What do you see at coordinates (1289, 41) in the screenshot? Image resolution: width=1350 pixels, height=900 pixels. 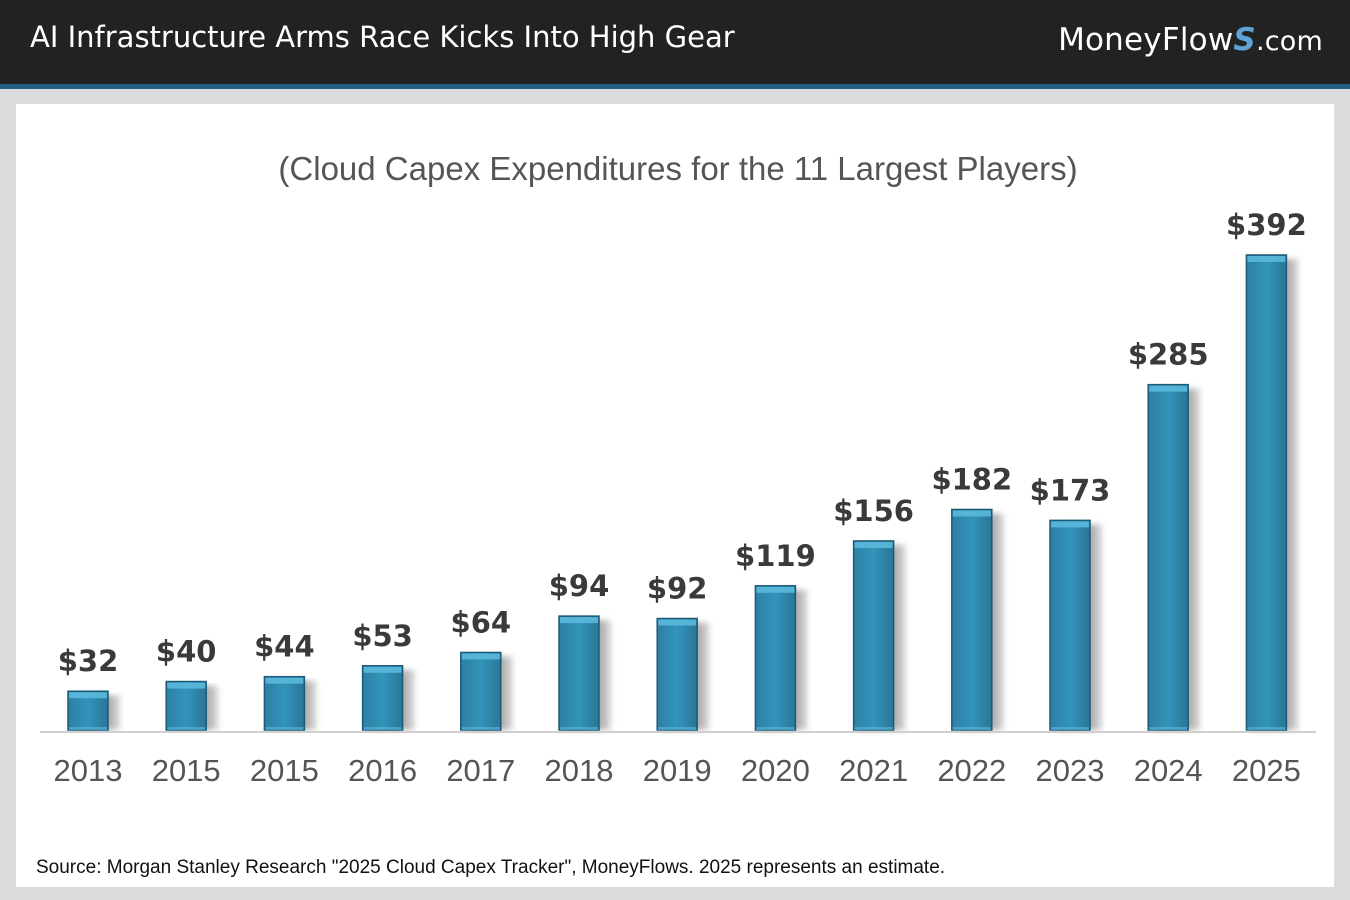 I see `brand-suffix: .com` at bounding box center [1289, 41].